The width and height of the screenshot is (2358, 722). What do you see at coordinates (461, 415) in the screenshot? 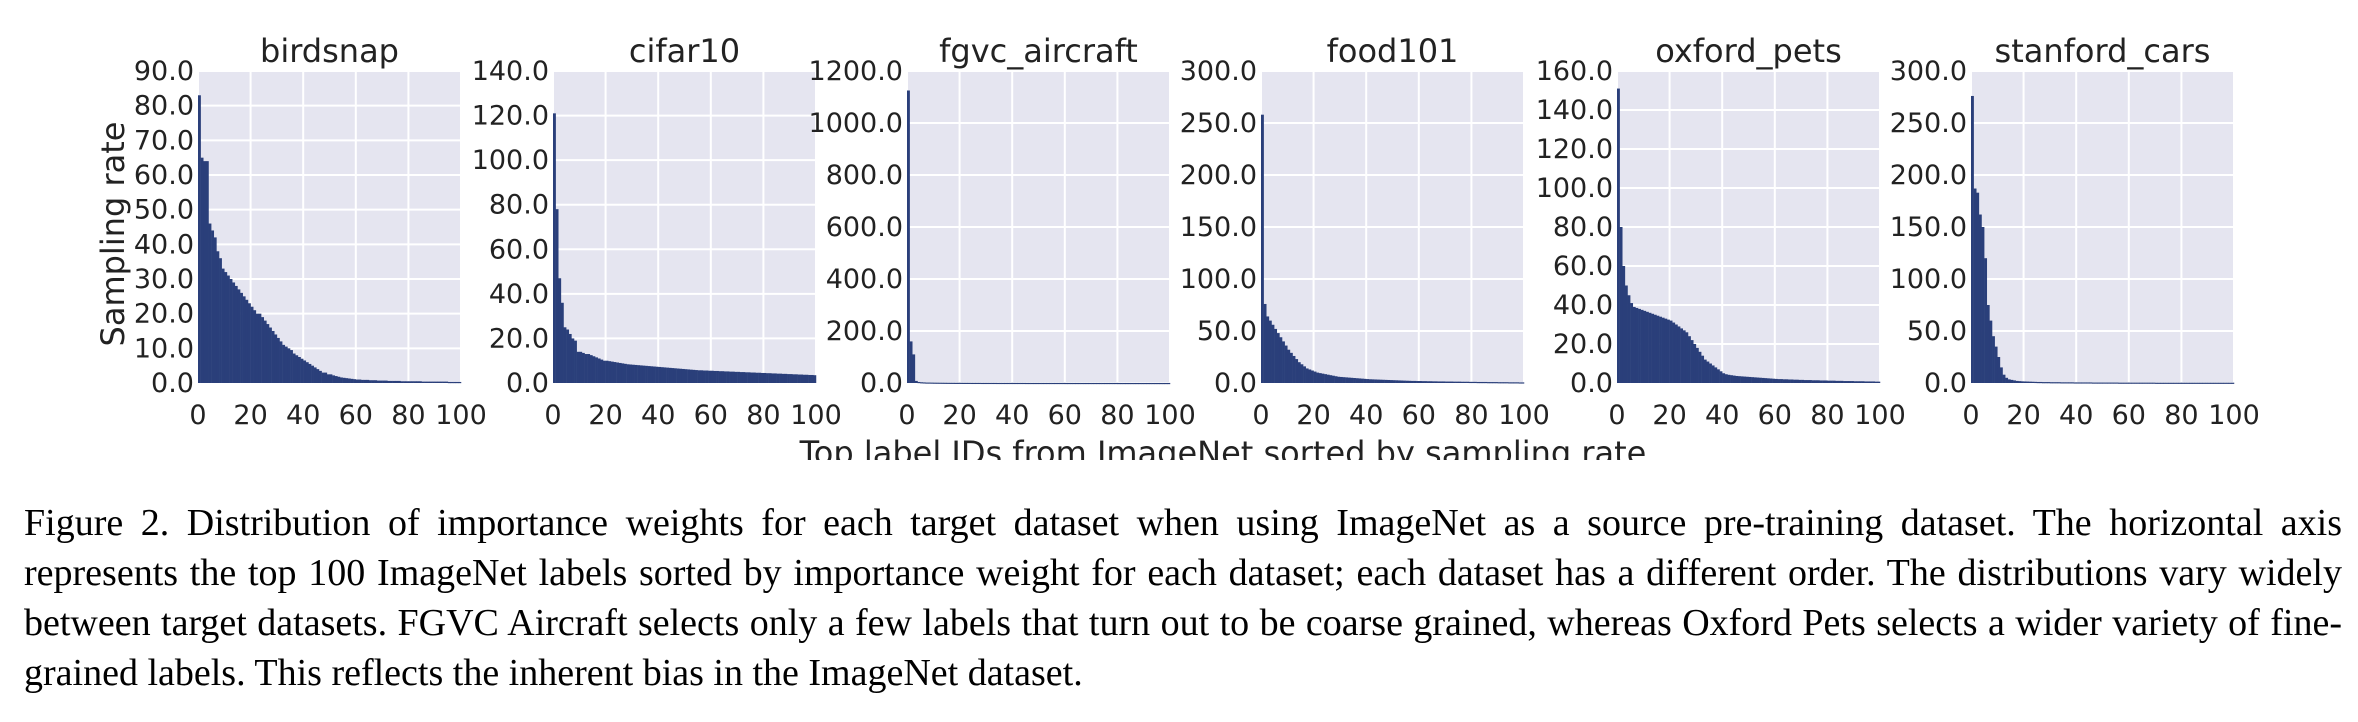
I see `x-tick-label: 100` at bounding box center [461, 415].